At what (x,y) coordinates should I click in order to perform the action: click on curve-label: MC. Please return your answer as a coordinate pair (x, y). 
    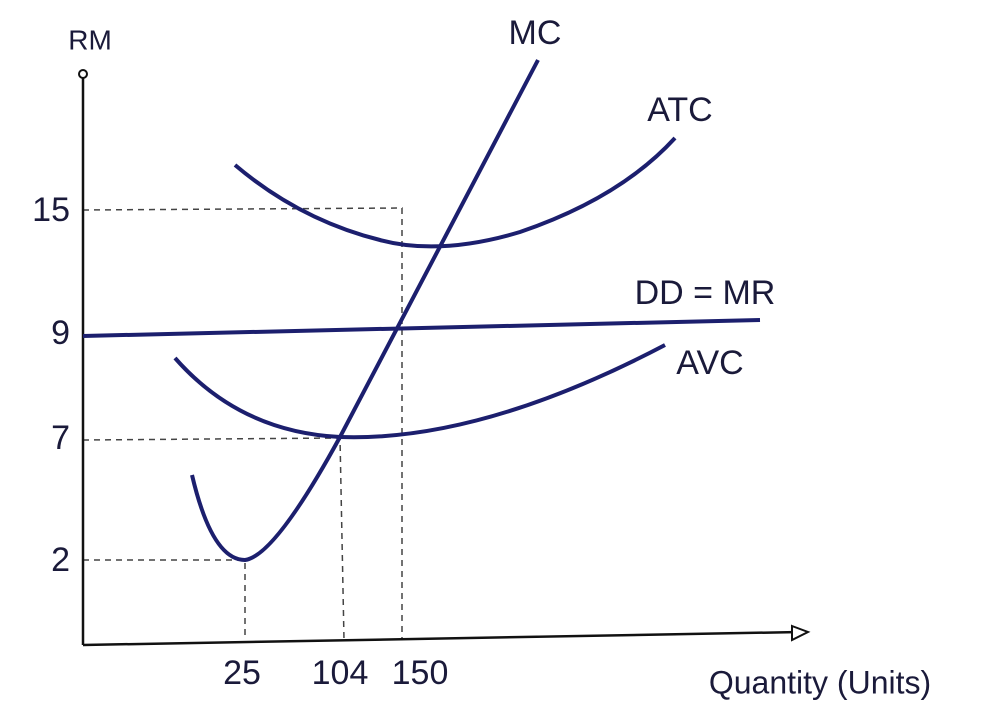
    Looking at the image, I should click on (535, 33).